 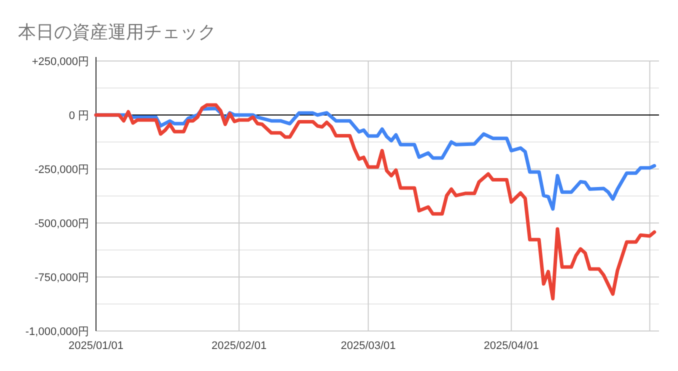 What do you see at coordinates (117, 32) in the screenshot?
I see `chart-title: 本日の資産運用チェック` at bounding box center [117, 32].